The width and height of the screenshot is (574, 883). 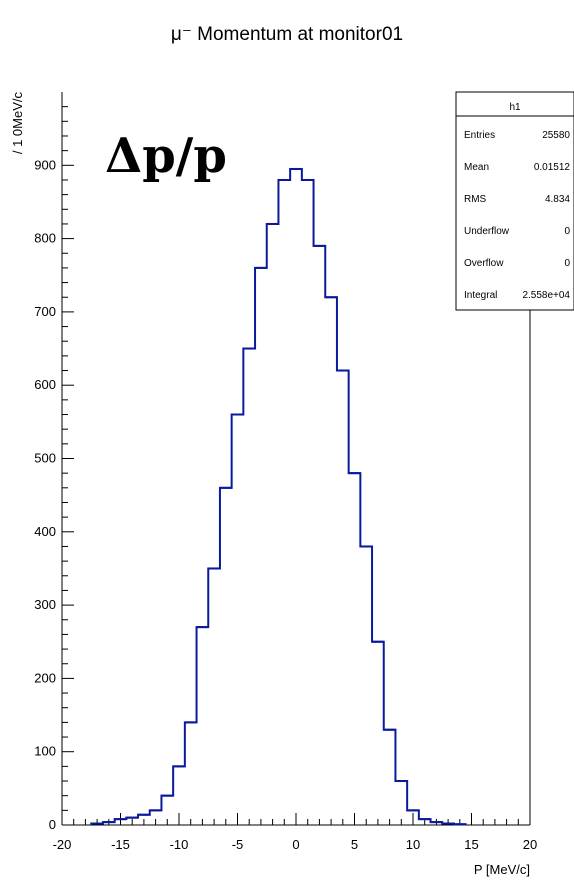 I want to click on x-tick-label: 10, so click(x=413, y=844).